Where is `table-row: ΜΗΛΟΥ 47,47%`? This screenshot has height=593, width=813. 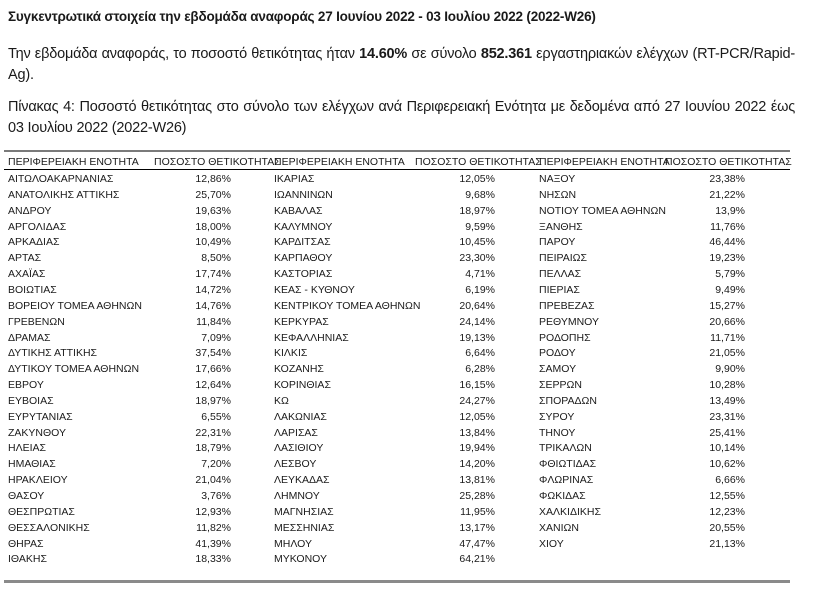
table-row: ΜΗΛΟΥ 47,47% is located at coordinates (402, 544).